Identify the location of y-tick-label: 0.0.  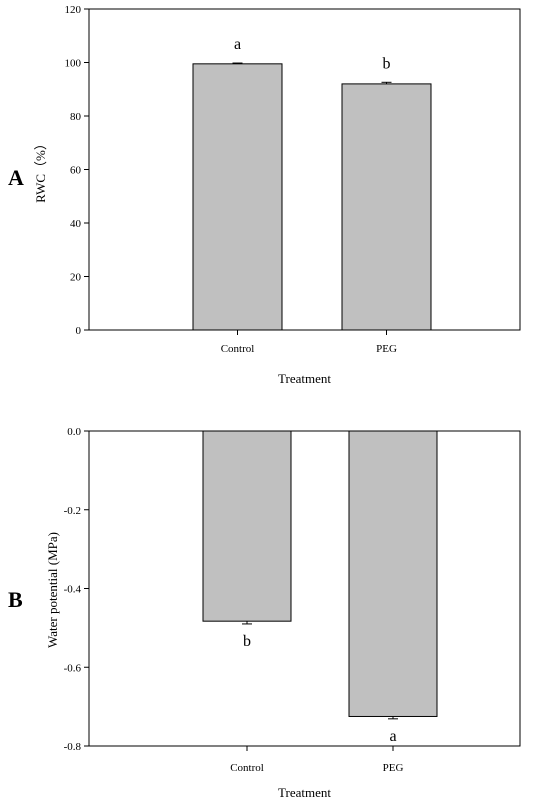
(74, 432).